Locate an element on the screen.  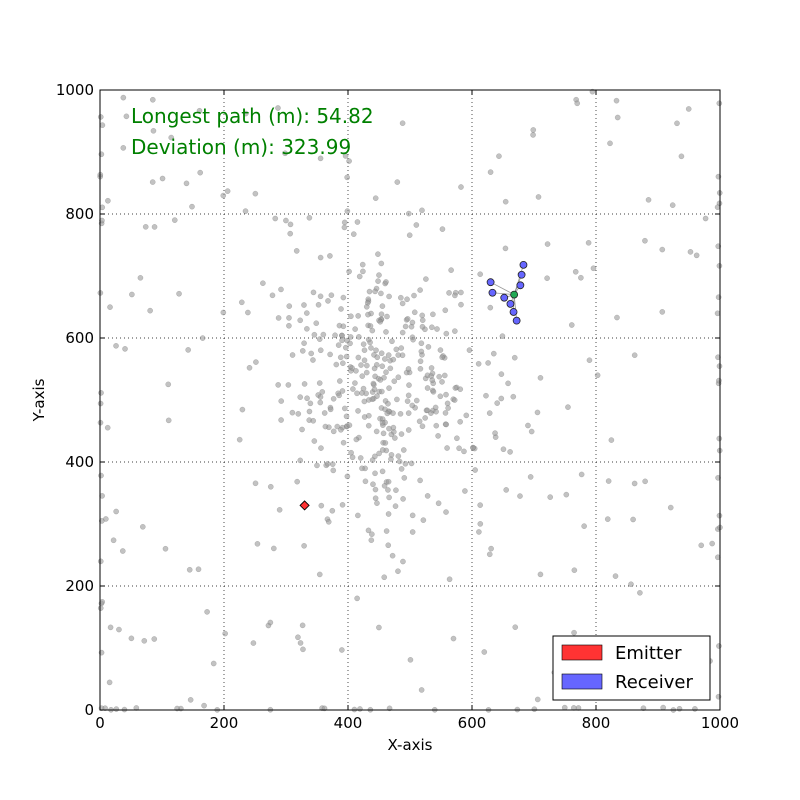
legend-label-receiver: Receiver is located at coordinates (654, 682).